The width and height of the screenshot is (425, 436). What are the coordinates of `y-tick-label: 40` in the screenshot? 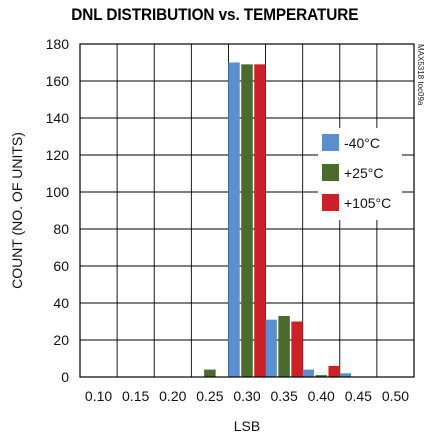 It's located at (61, 303).